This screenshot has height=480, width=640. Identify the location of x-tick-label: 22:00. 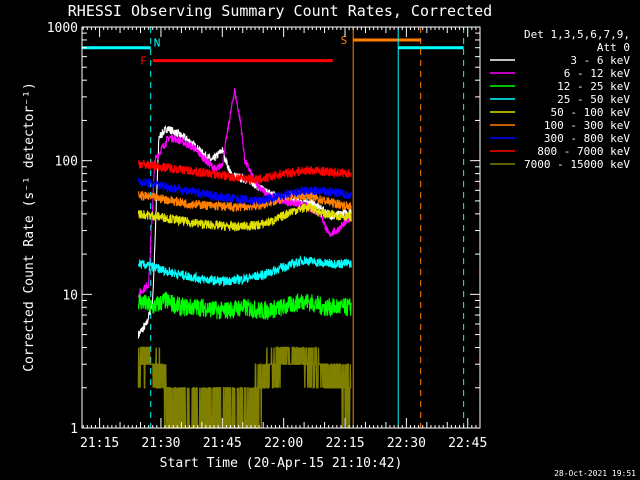
(283, 443).